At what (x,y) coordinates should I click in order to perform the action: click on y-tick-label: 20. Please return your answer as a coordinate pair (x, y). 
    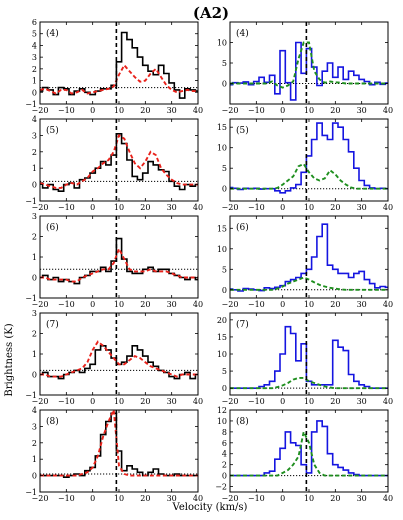
    Looking at the image, I should click on (222, 320).